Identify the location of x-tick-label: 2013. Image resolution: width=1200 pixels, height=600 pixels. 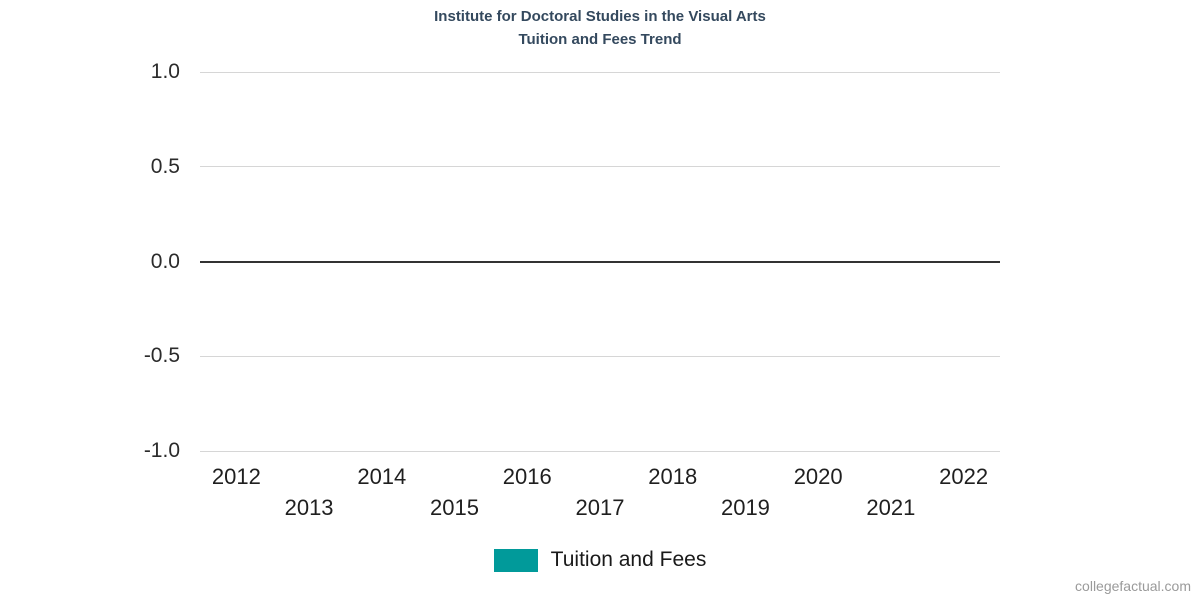
(309, 507).